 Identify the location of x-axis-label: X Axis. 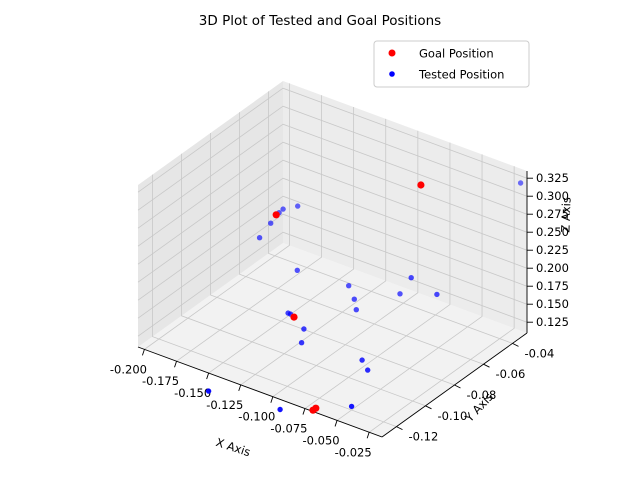
(233, 447).